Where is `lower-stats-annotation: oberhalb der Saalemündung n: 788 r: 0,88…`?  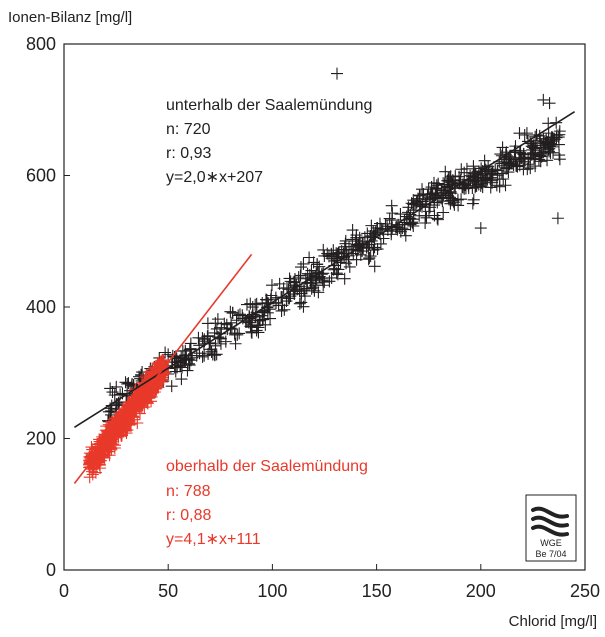
lower-stats-annotation: oberhalb der Saalemündung n: 788 r: 0,88… is located at coordinates (267, 503).